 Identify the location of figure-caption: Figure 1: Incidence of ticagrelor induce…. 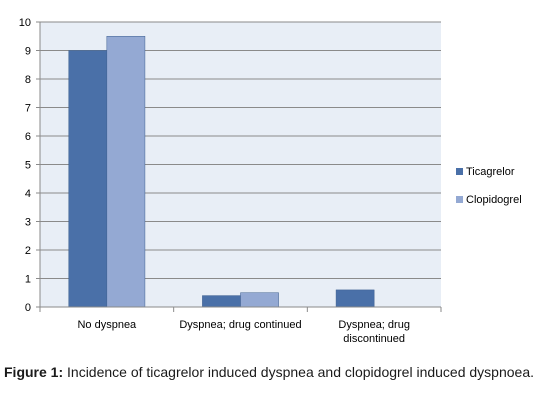
(271, 372).